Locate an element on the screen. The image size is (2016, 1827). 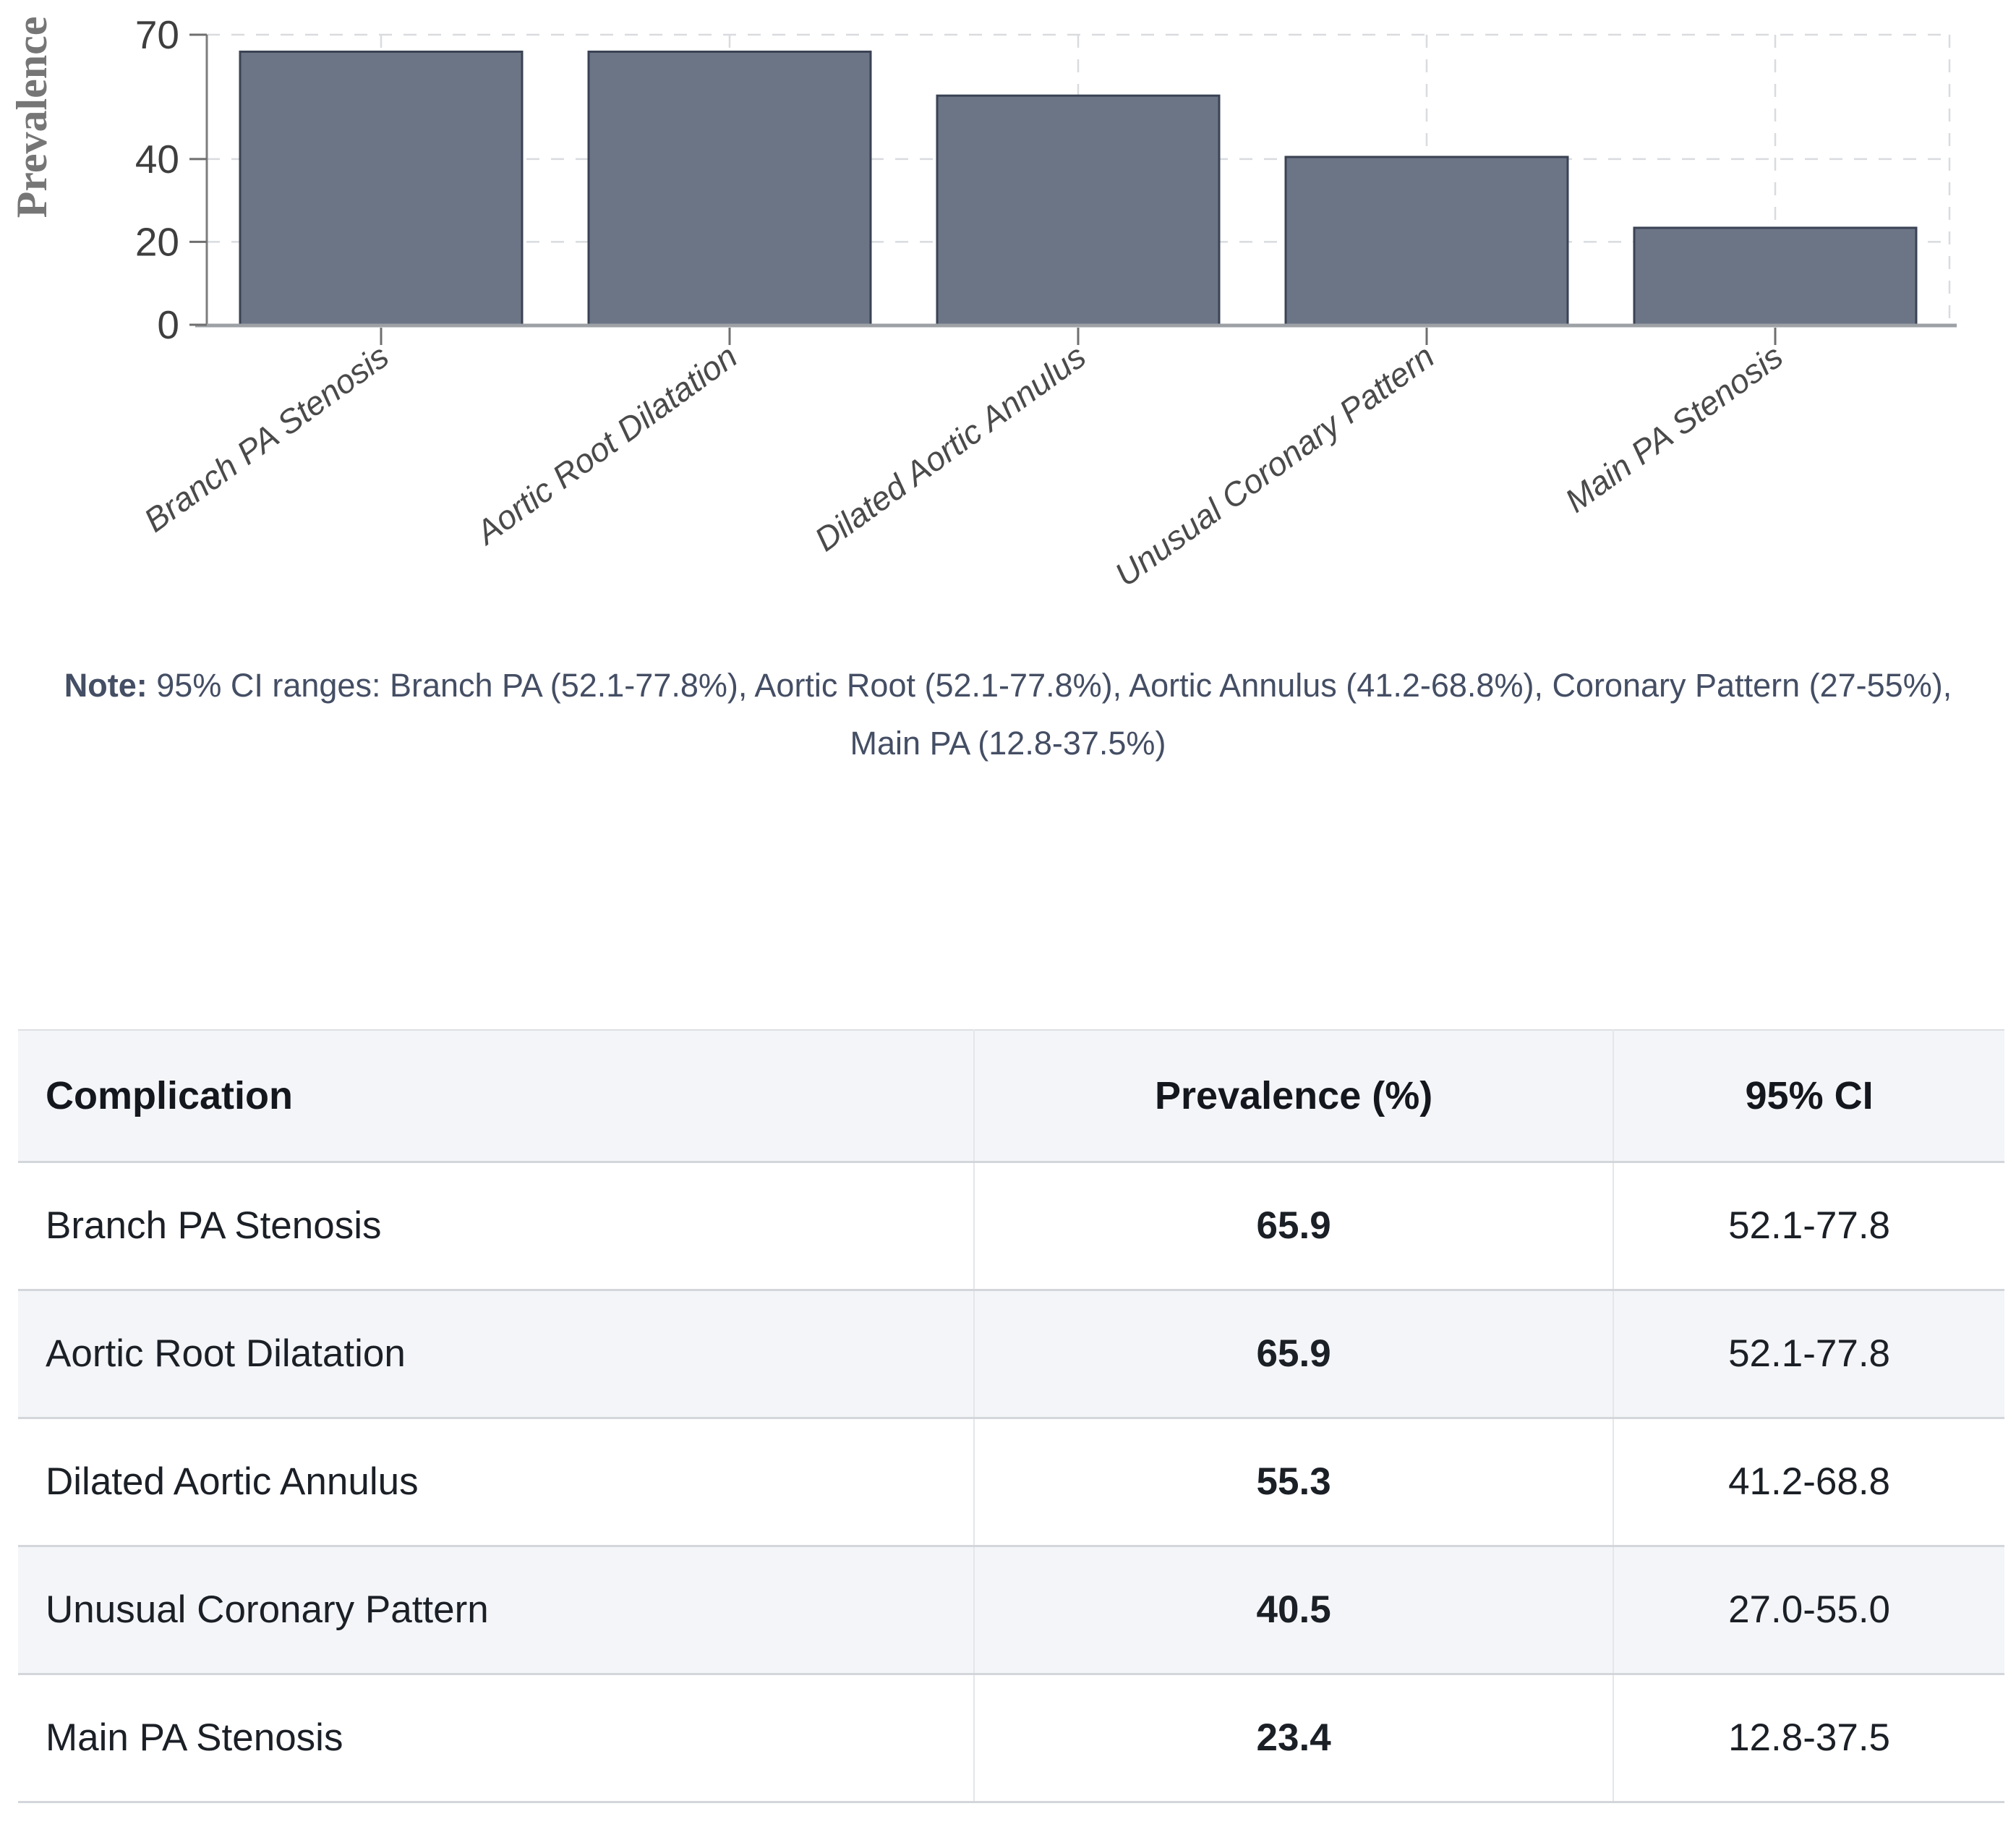
cell-prevalence: 40.5 is located at coordinates (1293, 1610).